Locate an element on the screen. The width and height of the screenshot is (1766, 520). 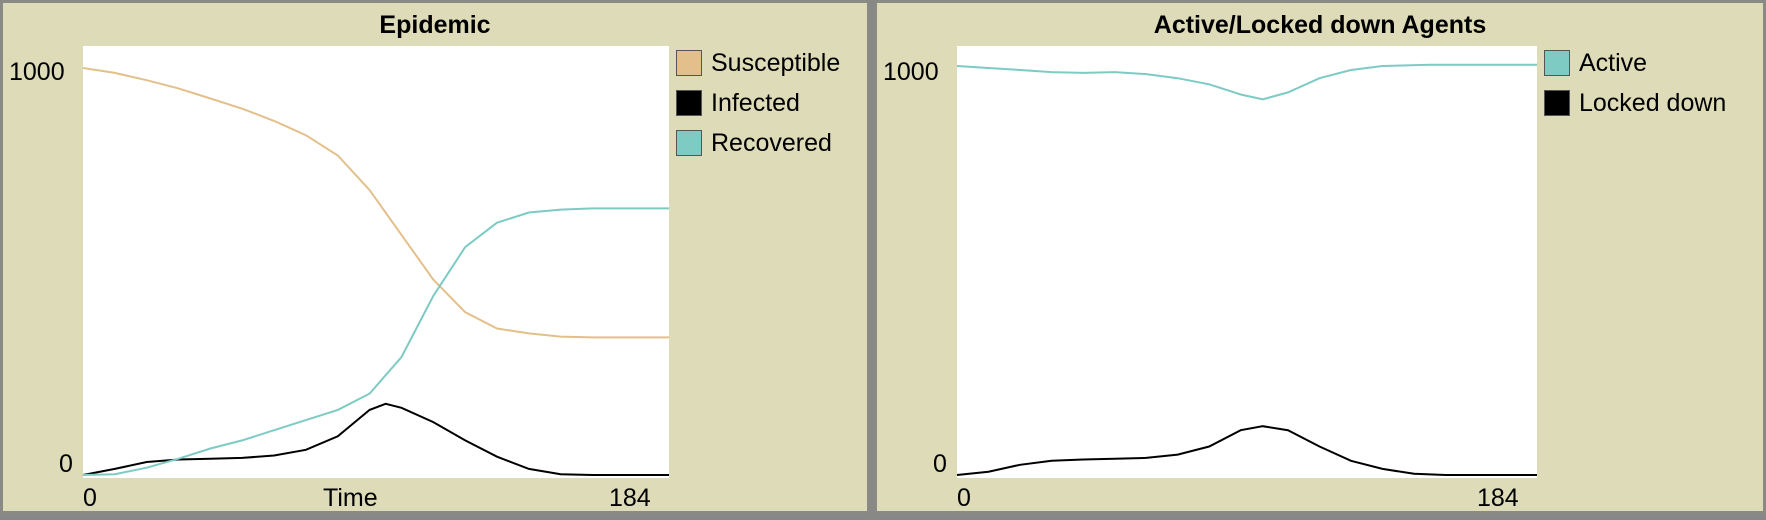
legend-label: Locked down is located at coordinates (1653, 102).